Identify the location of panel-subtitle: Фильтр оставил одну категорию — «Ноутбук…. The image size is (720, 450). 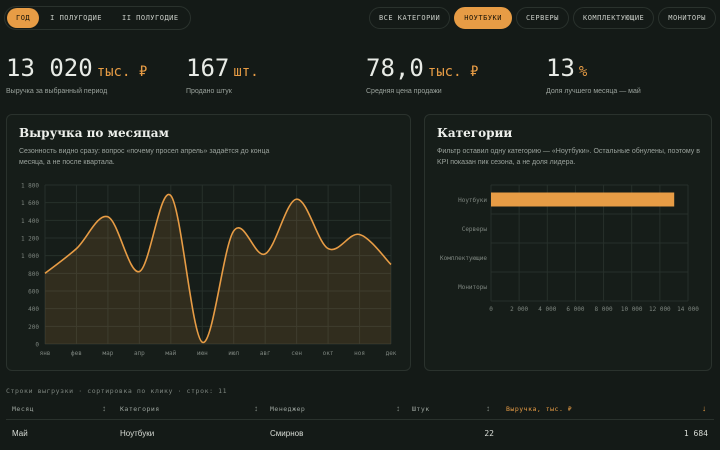
(568, 157).